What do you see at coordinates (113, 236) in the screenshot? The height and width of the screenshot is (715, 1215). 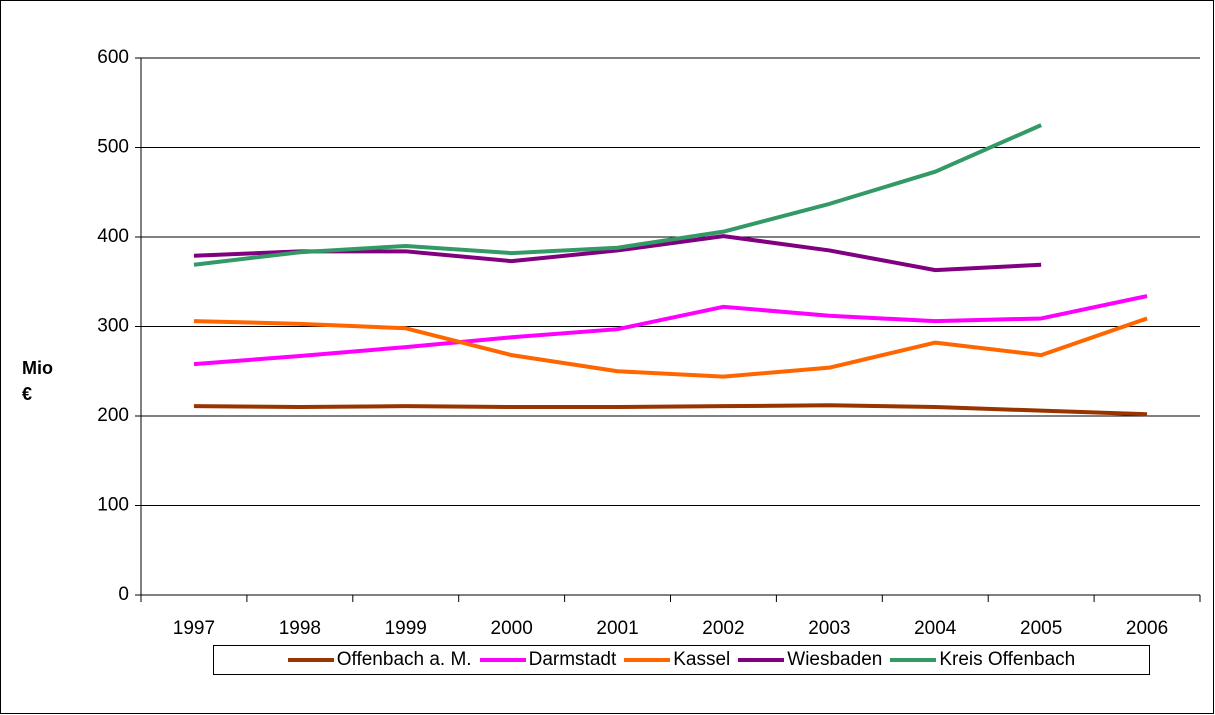 I see `y-tick-label: 400` at bounding box center [113, 236].